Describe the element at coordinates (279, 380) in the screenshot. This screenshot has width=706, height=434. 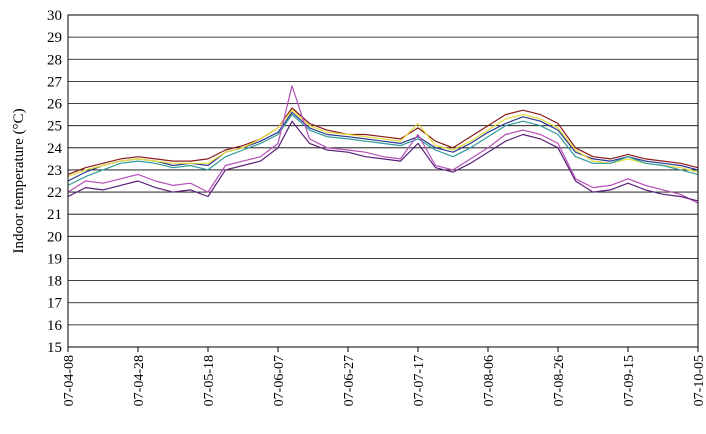
I see `x-tick-label: 07-06-07` at that location.